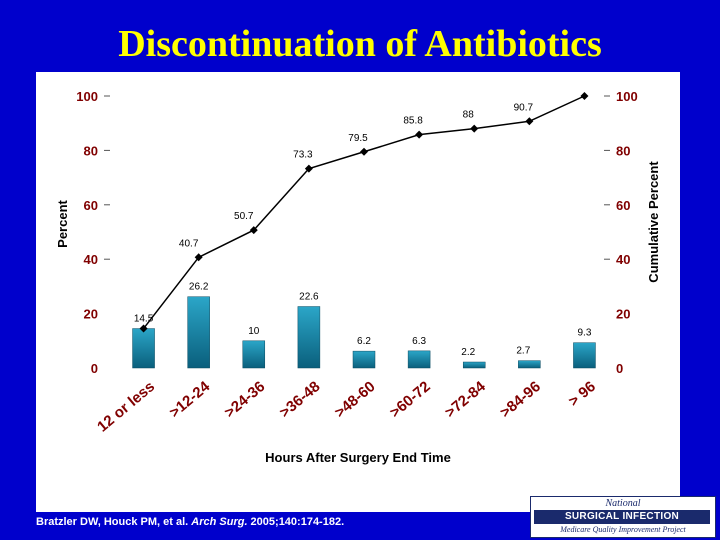  I want to click on cumulative-value-label: 50.7, so click(244, 216).